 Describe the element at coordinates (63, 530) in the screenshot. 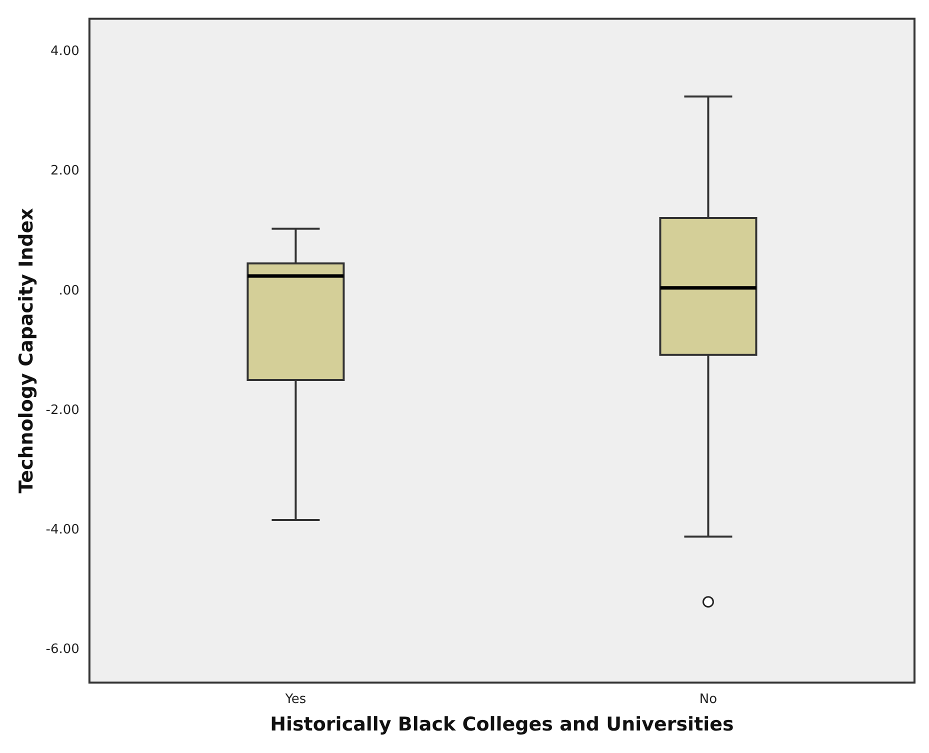

I see `y-tick-label: -4.00` at that location.